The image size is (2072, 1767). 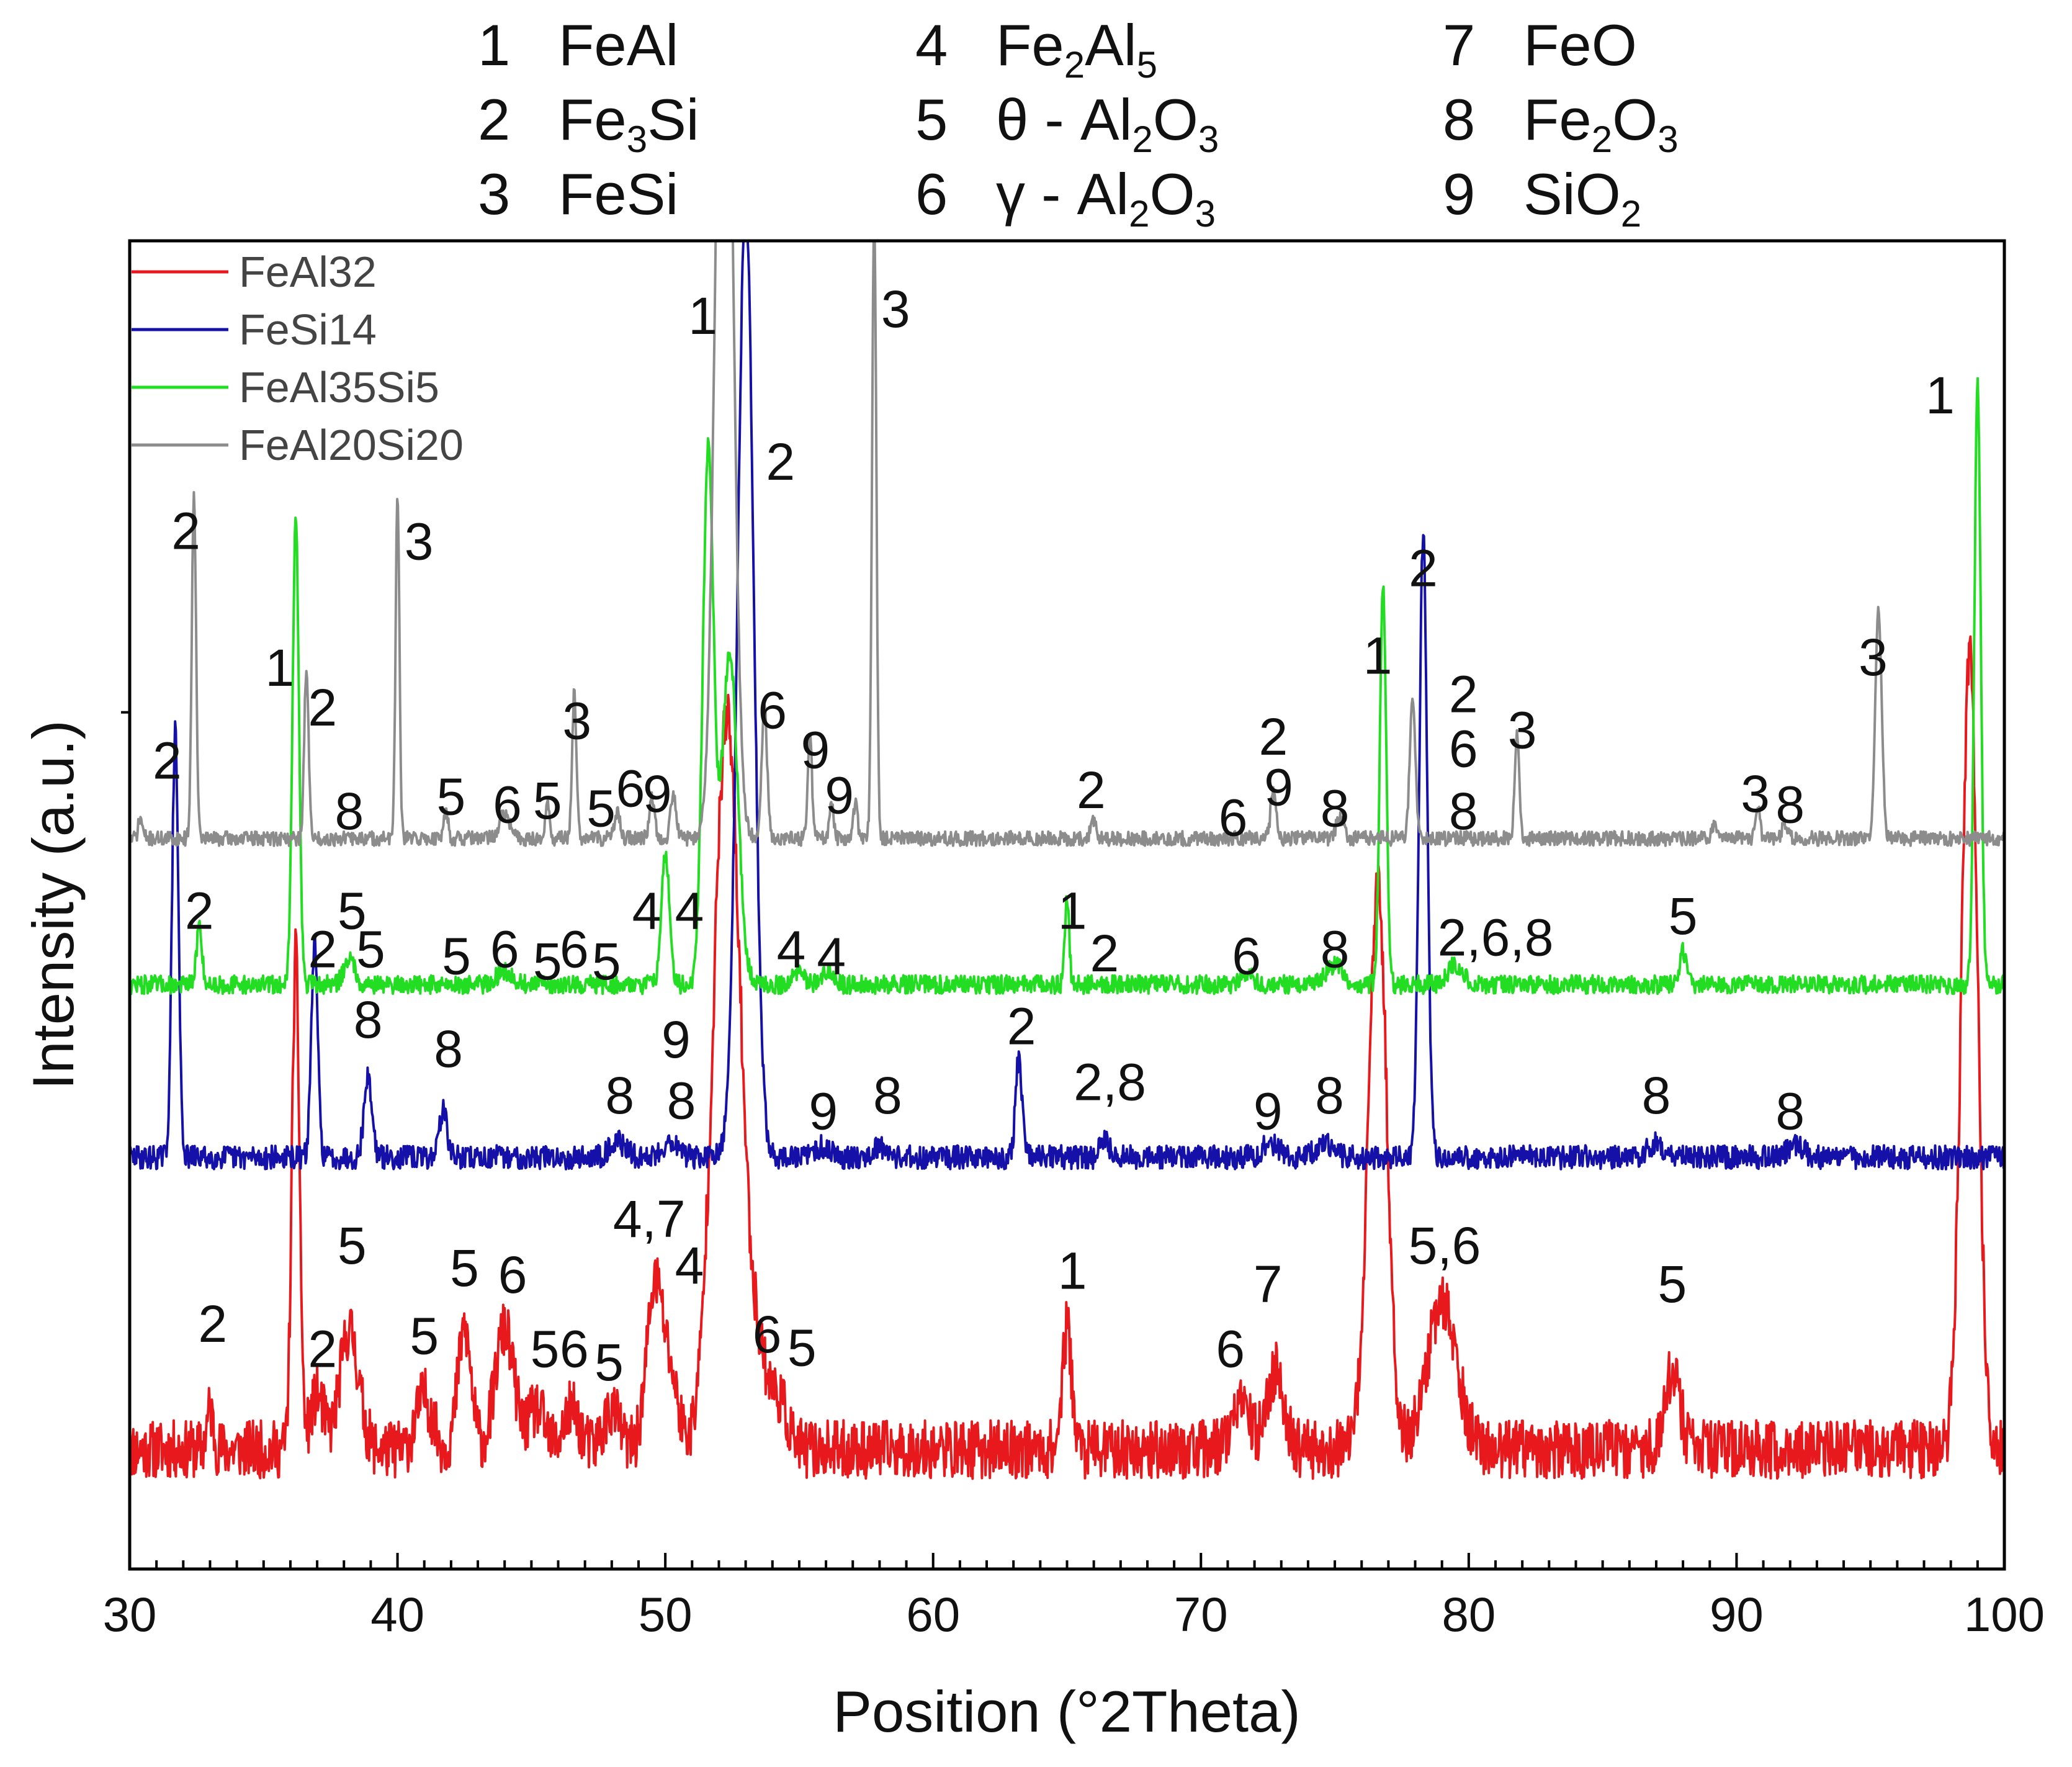 What do you see at coordinates (1459, 119) in the screenshot?
I see `phase-key-number: 8` at bounding box center [1459, 119].